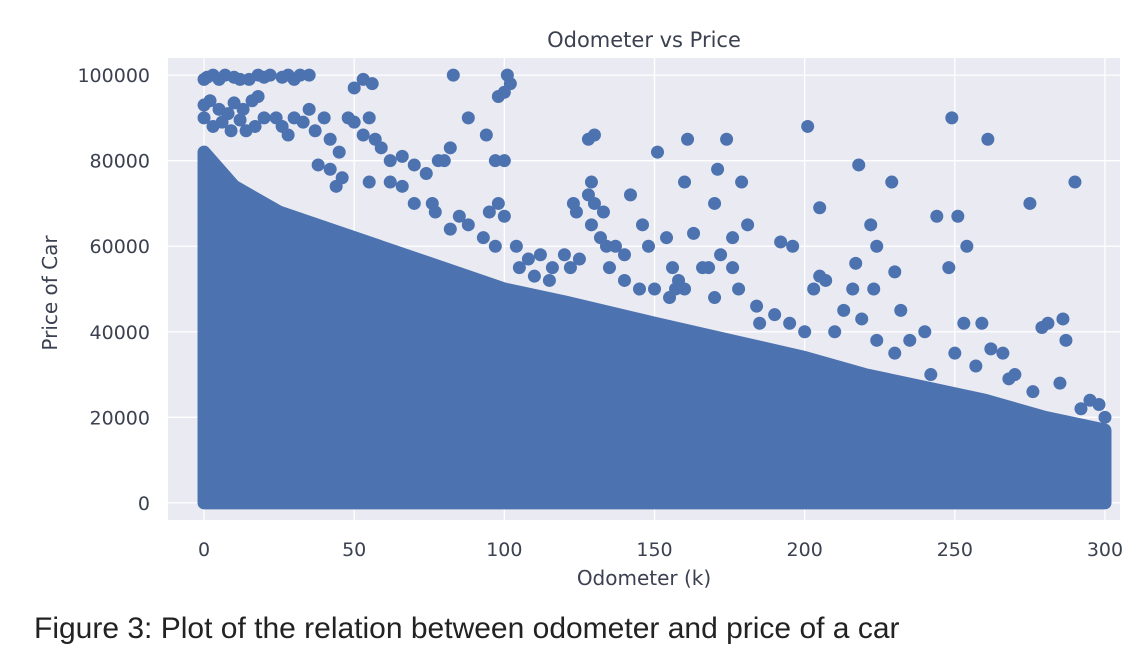  I want to click on x-tick-label: 0, so click(204, 550).